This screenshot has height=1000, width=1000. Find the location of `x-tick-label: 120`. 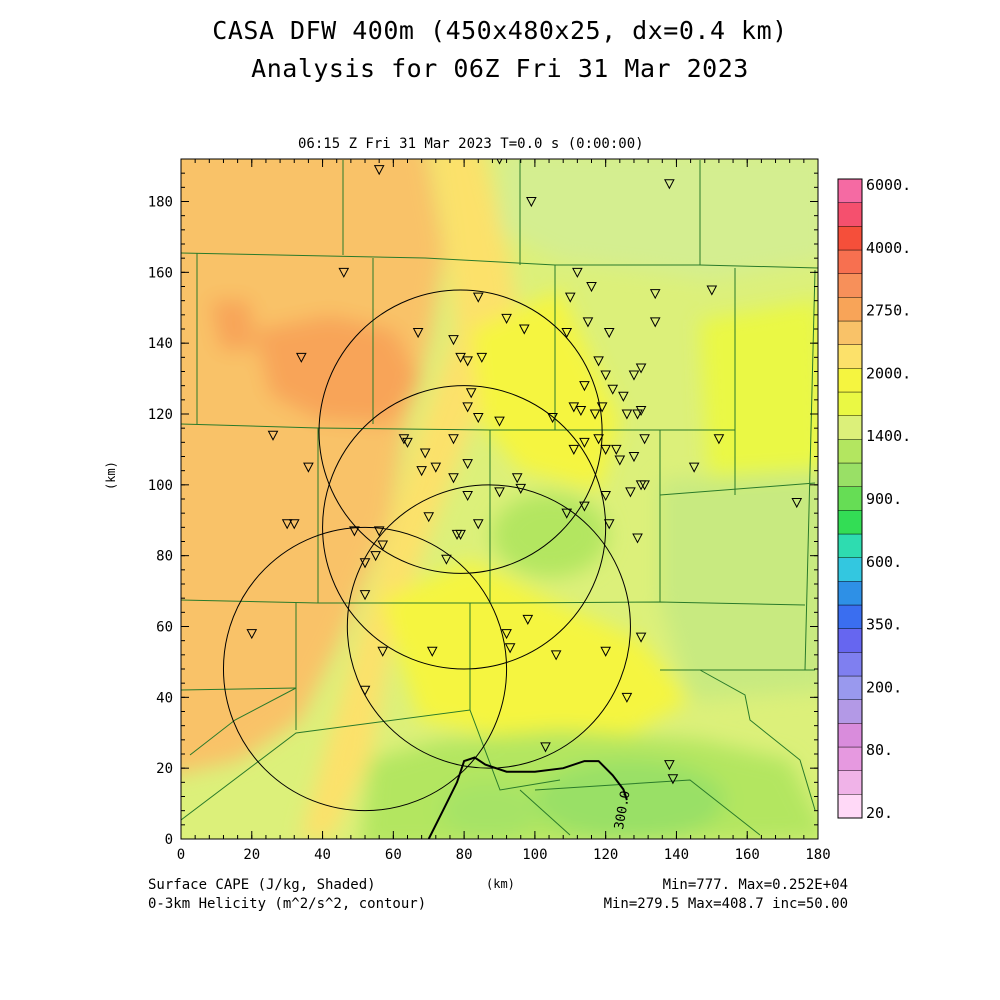

x-tick-label: 120 is located at coordinates (605, 855).